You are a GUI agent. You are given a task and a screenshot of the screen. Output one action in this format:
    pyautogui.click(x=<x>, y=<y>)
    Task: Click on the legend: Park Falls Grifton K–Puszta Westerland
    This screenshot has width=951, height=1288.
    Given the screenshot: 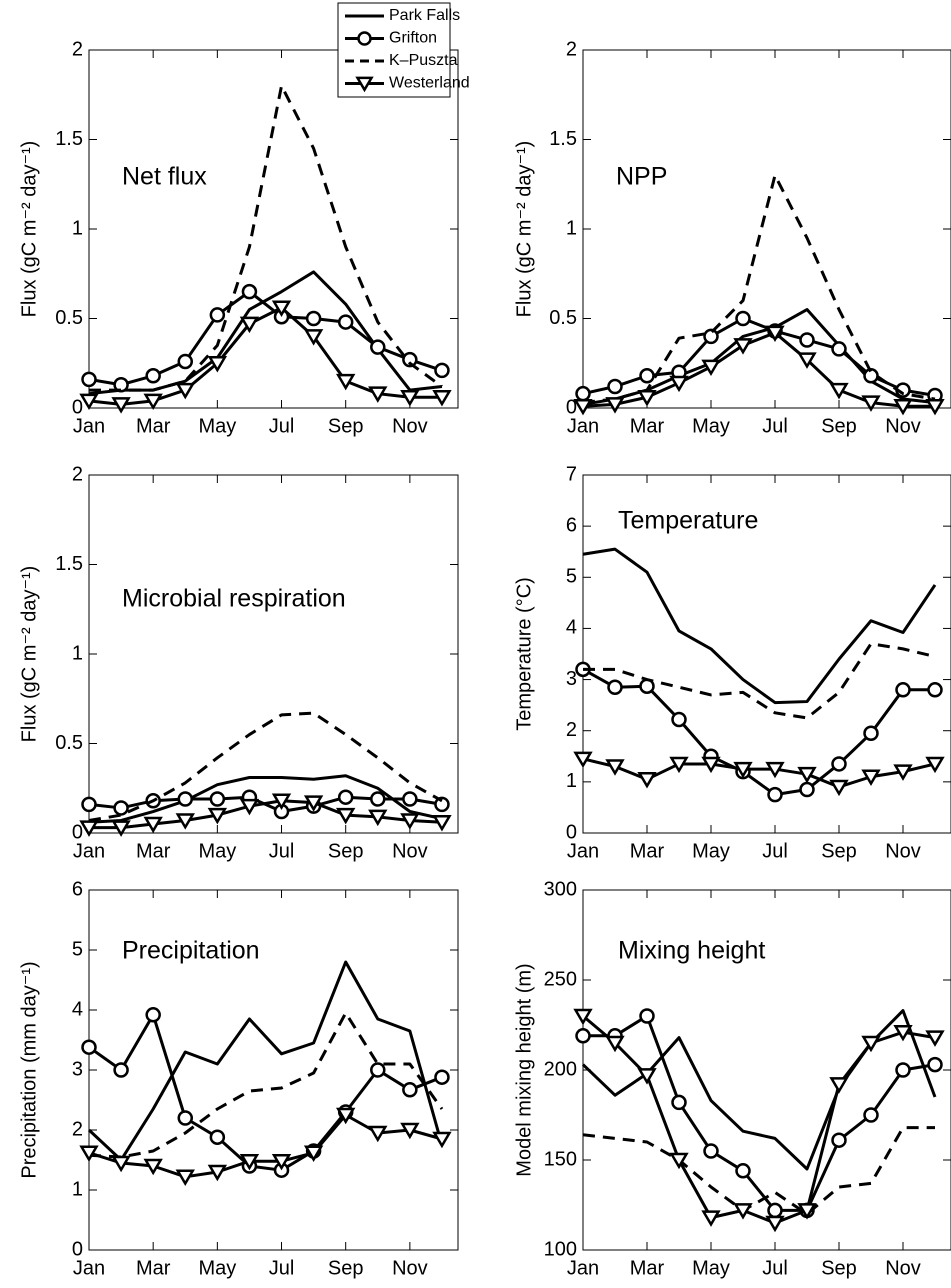 What is the action you would take?
    pyautogui.click(x=403, y=50)
    